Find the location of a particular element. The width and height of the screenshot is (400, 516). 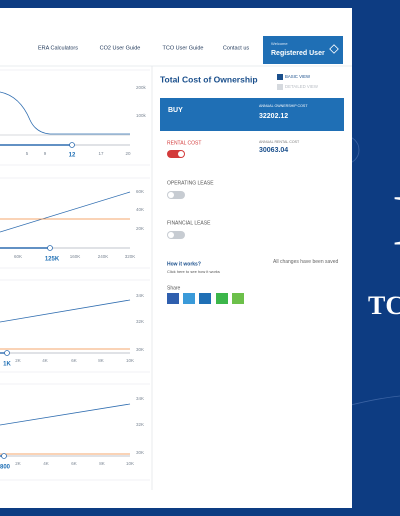

saved-note: All changes have been saved is located at coordinates (306, 262).